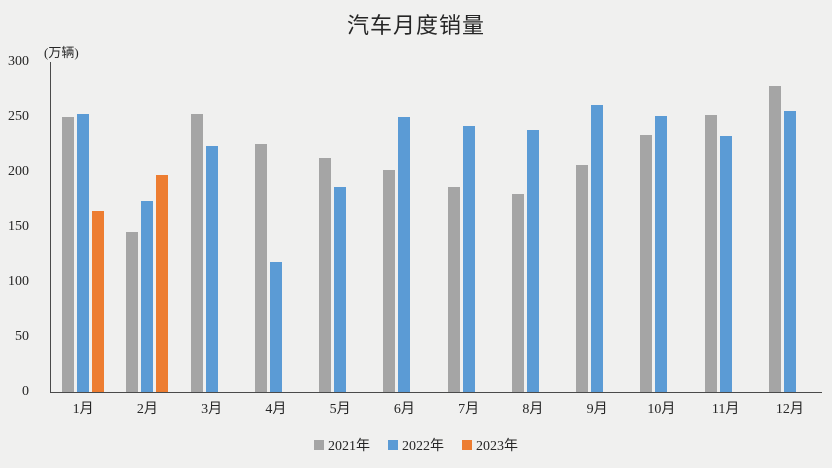 The image size is (832, 468). What do you see at coordinates (710, 253) in the screenshot?
I see `bar-2021年-11月` at bounding box center [710, 253].